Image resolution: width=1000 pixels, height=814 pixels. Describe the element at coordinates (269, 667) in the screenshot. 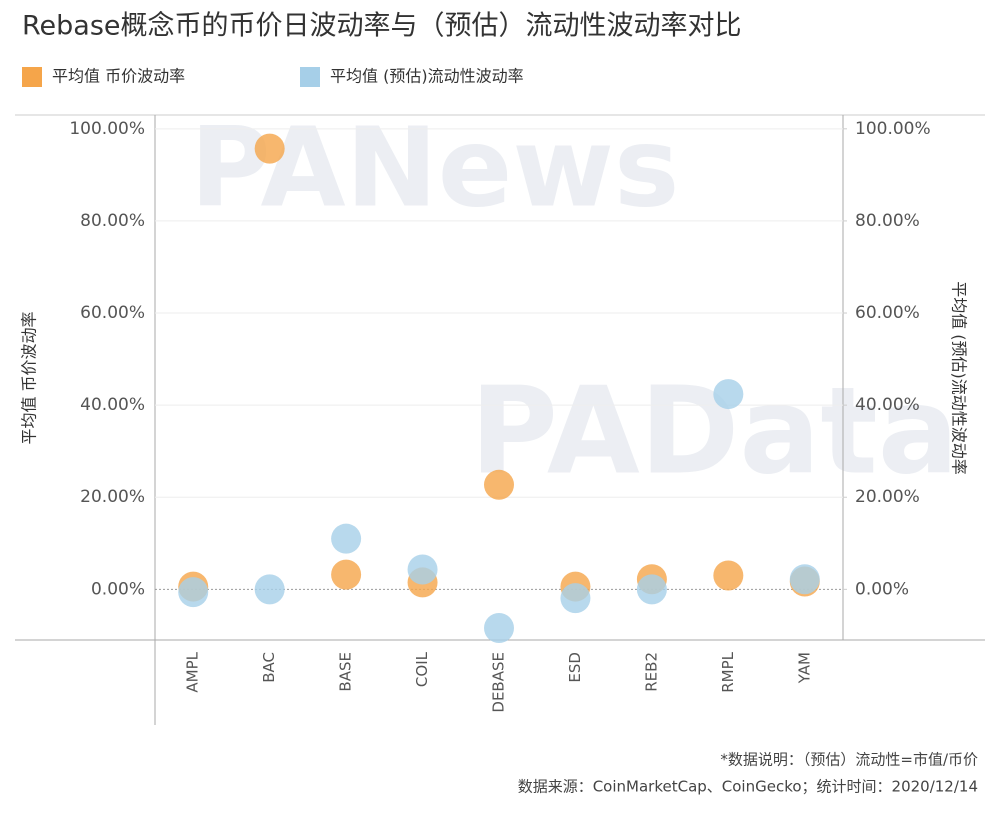

I see `x-tick-label: BAC` at that location.